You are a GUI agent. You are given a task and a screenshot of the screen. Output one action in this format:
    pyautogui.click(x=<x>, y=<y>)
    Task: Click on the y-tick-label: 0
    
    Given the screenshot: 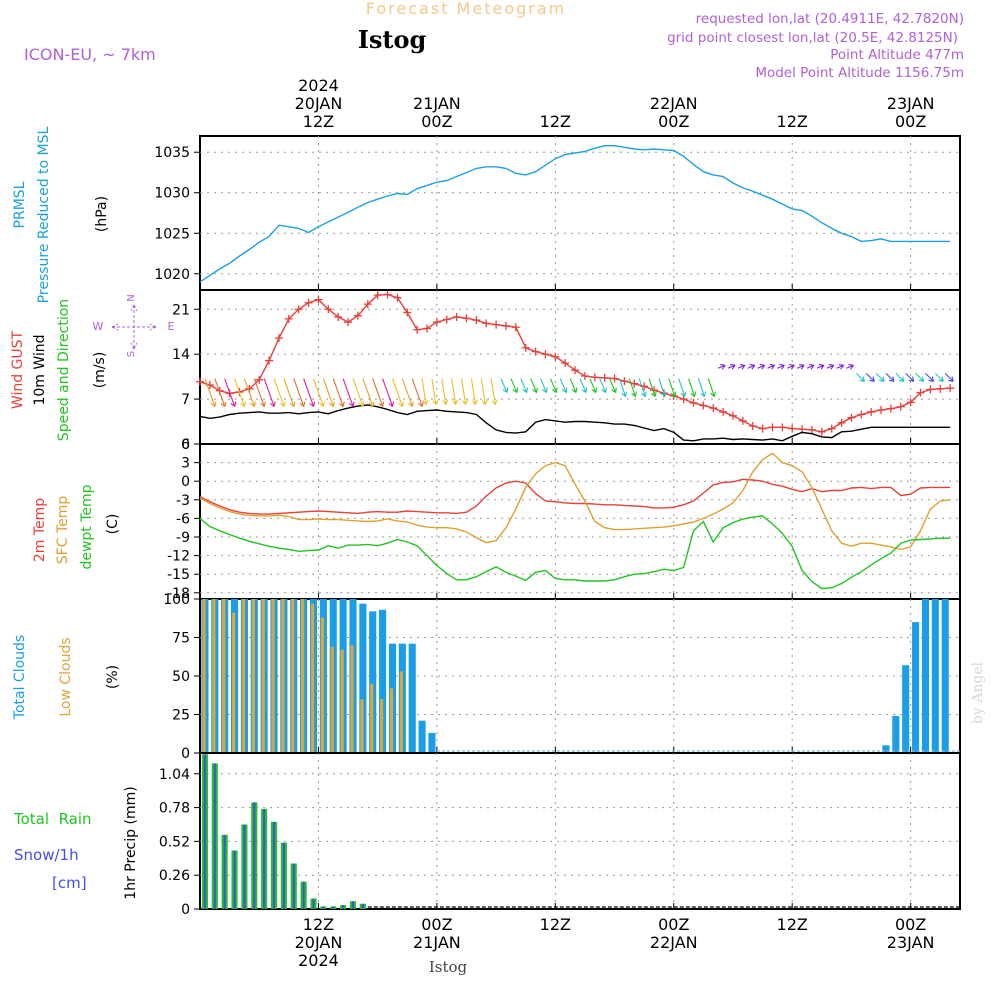 What is the action you would take?
    pyautogui.click(x=185, y=754)
    